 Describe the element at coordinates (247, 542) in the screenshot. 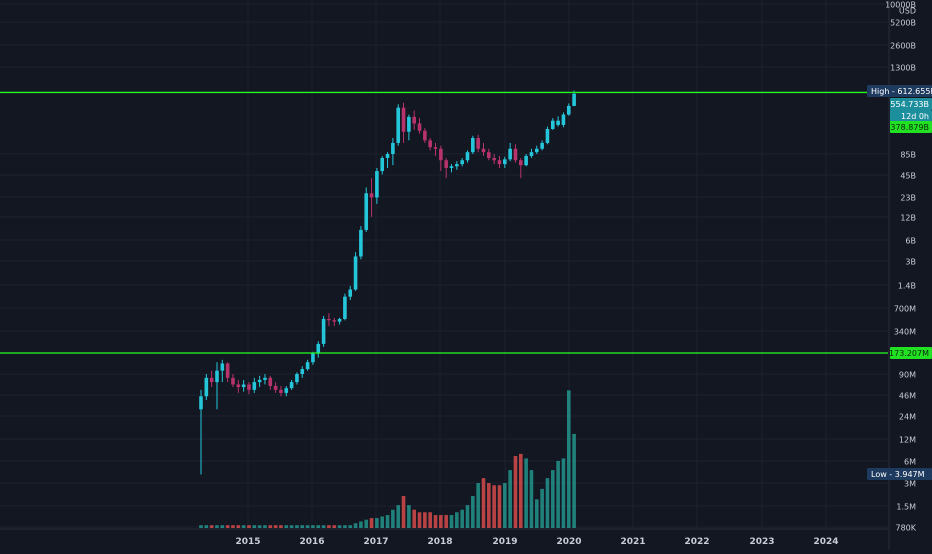

I see `x-tick-label: 2015` at that location.